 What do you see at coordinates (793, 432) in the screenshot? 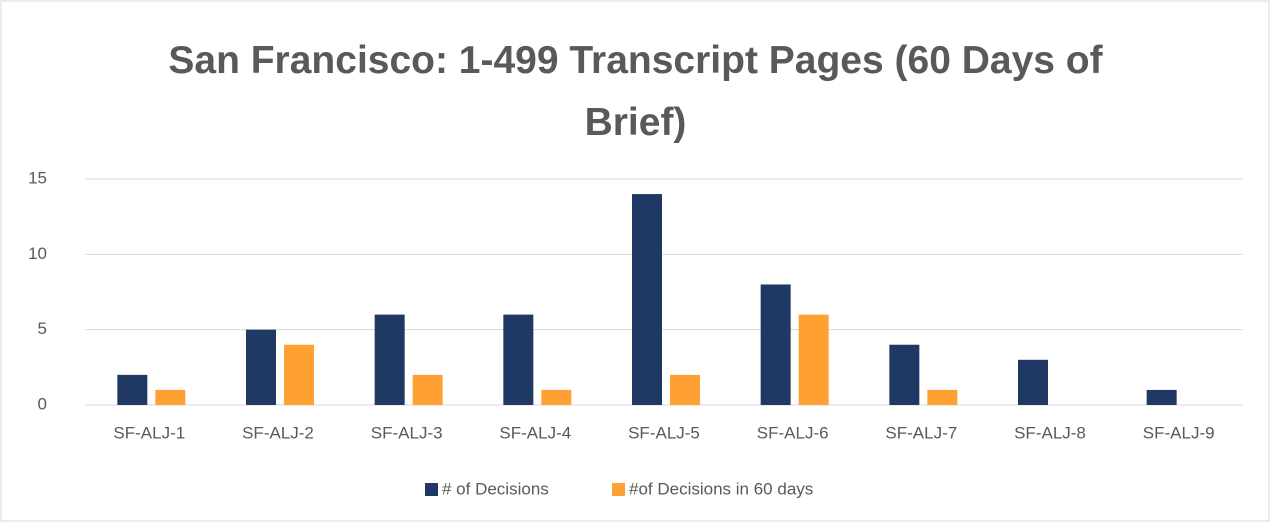
I see `x-tick-label: SF-ALJ-6` at bounding box center [793, 432].